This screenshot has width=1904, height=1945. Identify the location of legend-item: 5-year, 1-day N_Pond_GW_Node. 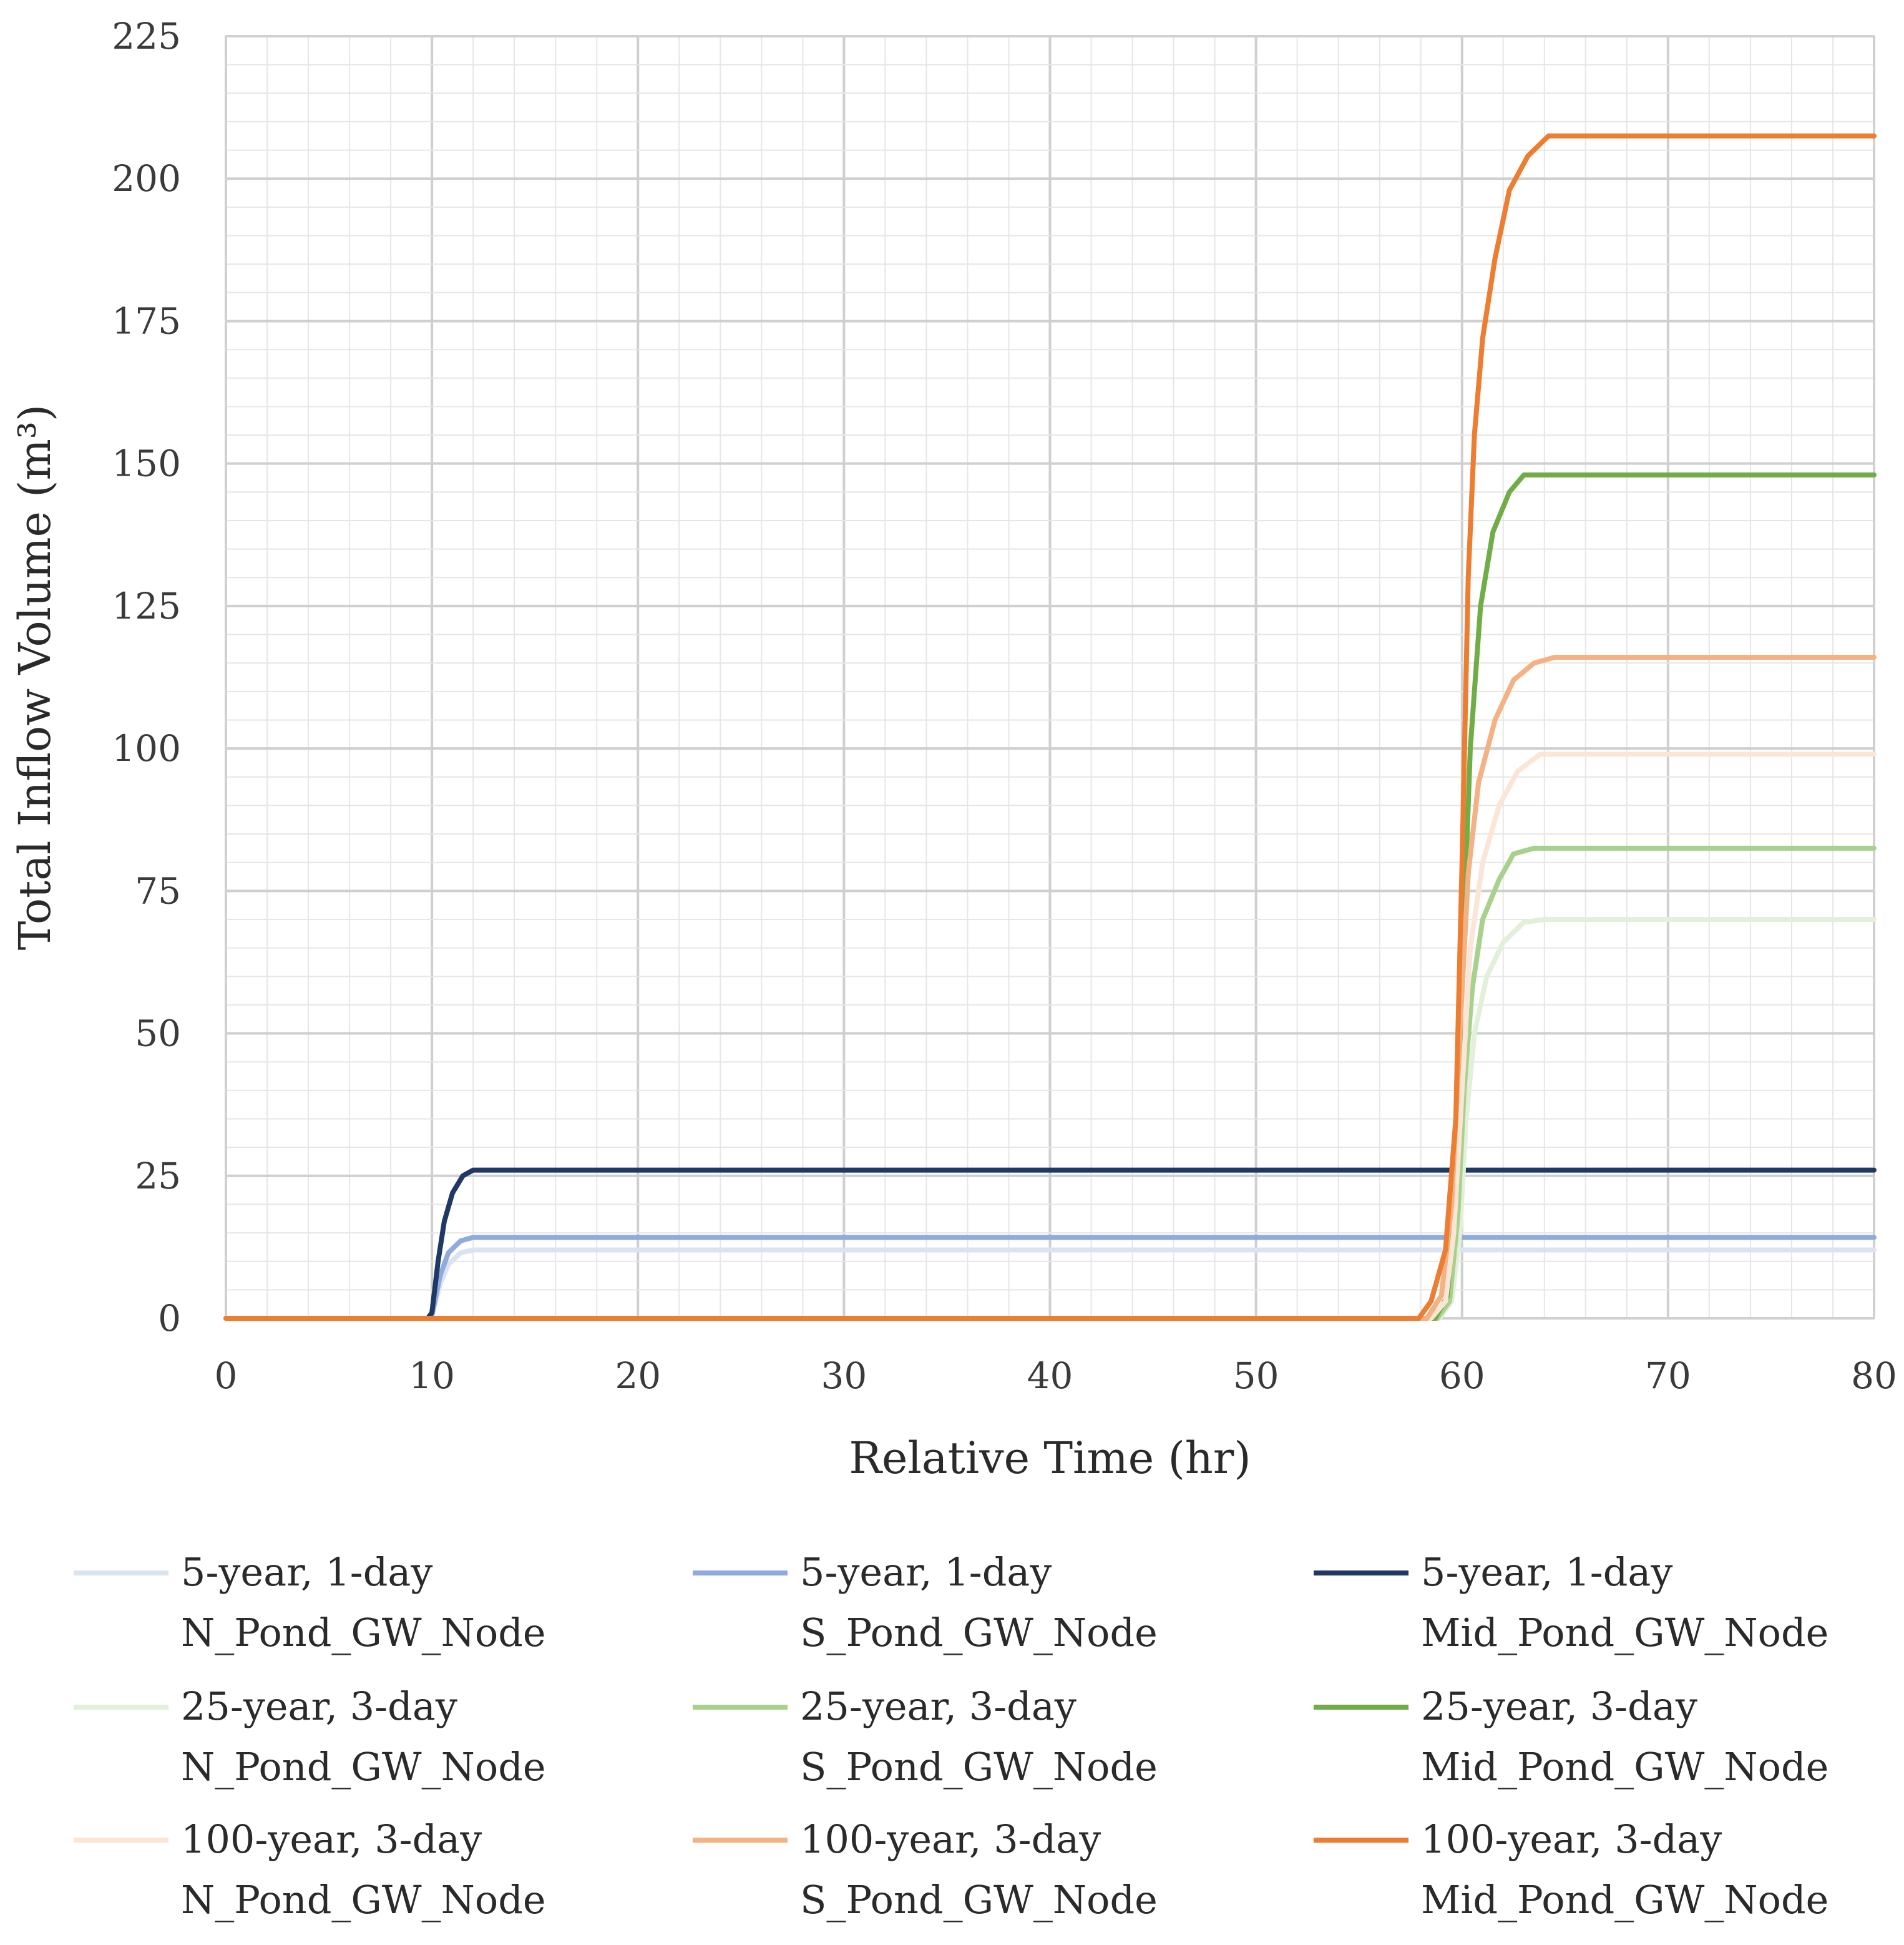
(310, 1602).